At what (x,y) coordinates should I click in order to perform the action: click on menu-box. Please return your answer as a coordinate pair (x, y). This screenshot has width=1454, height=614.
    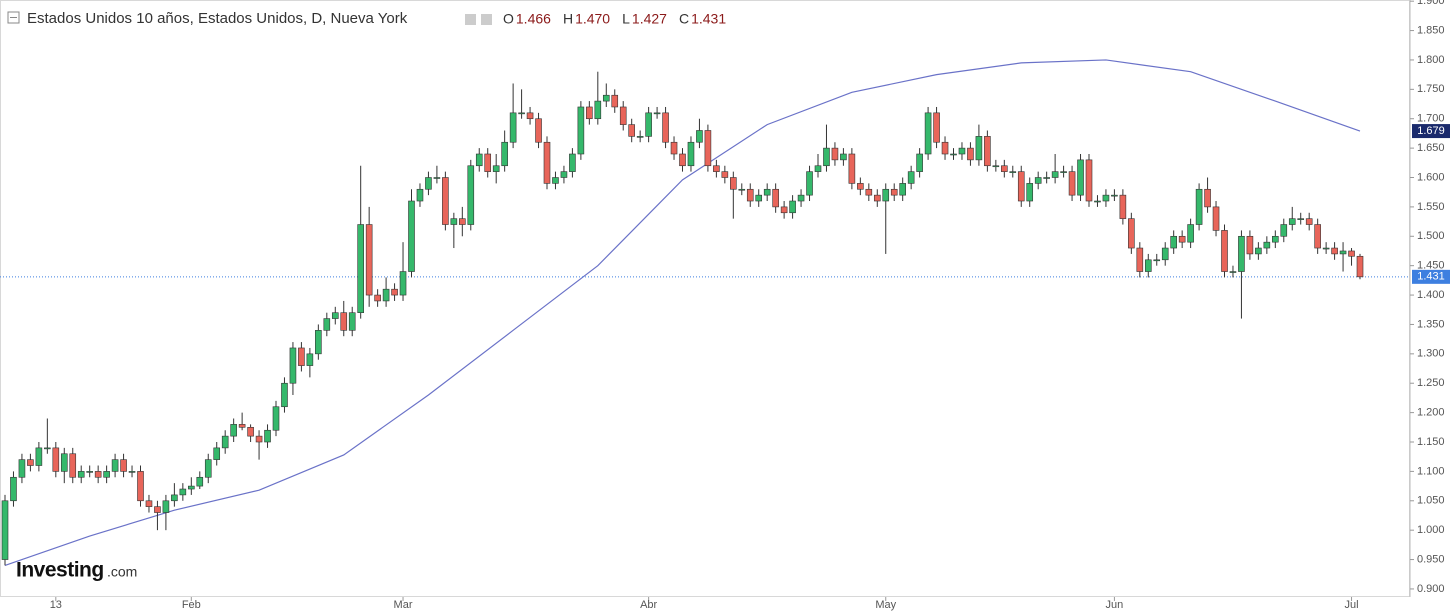
    Looking at the image, I should click on (13, 17).